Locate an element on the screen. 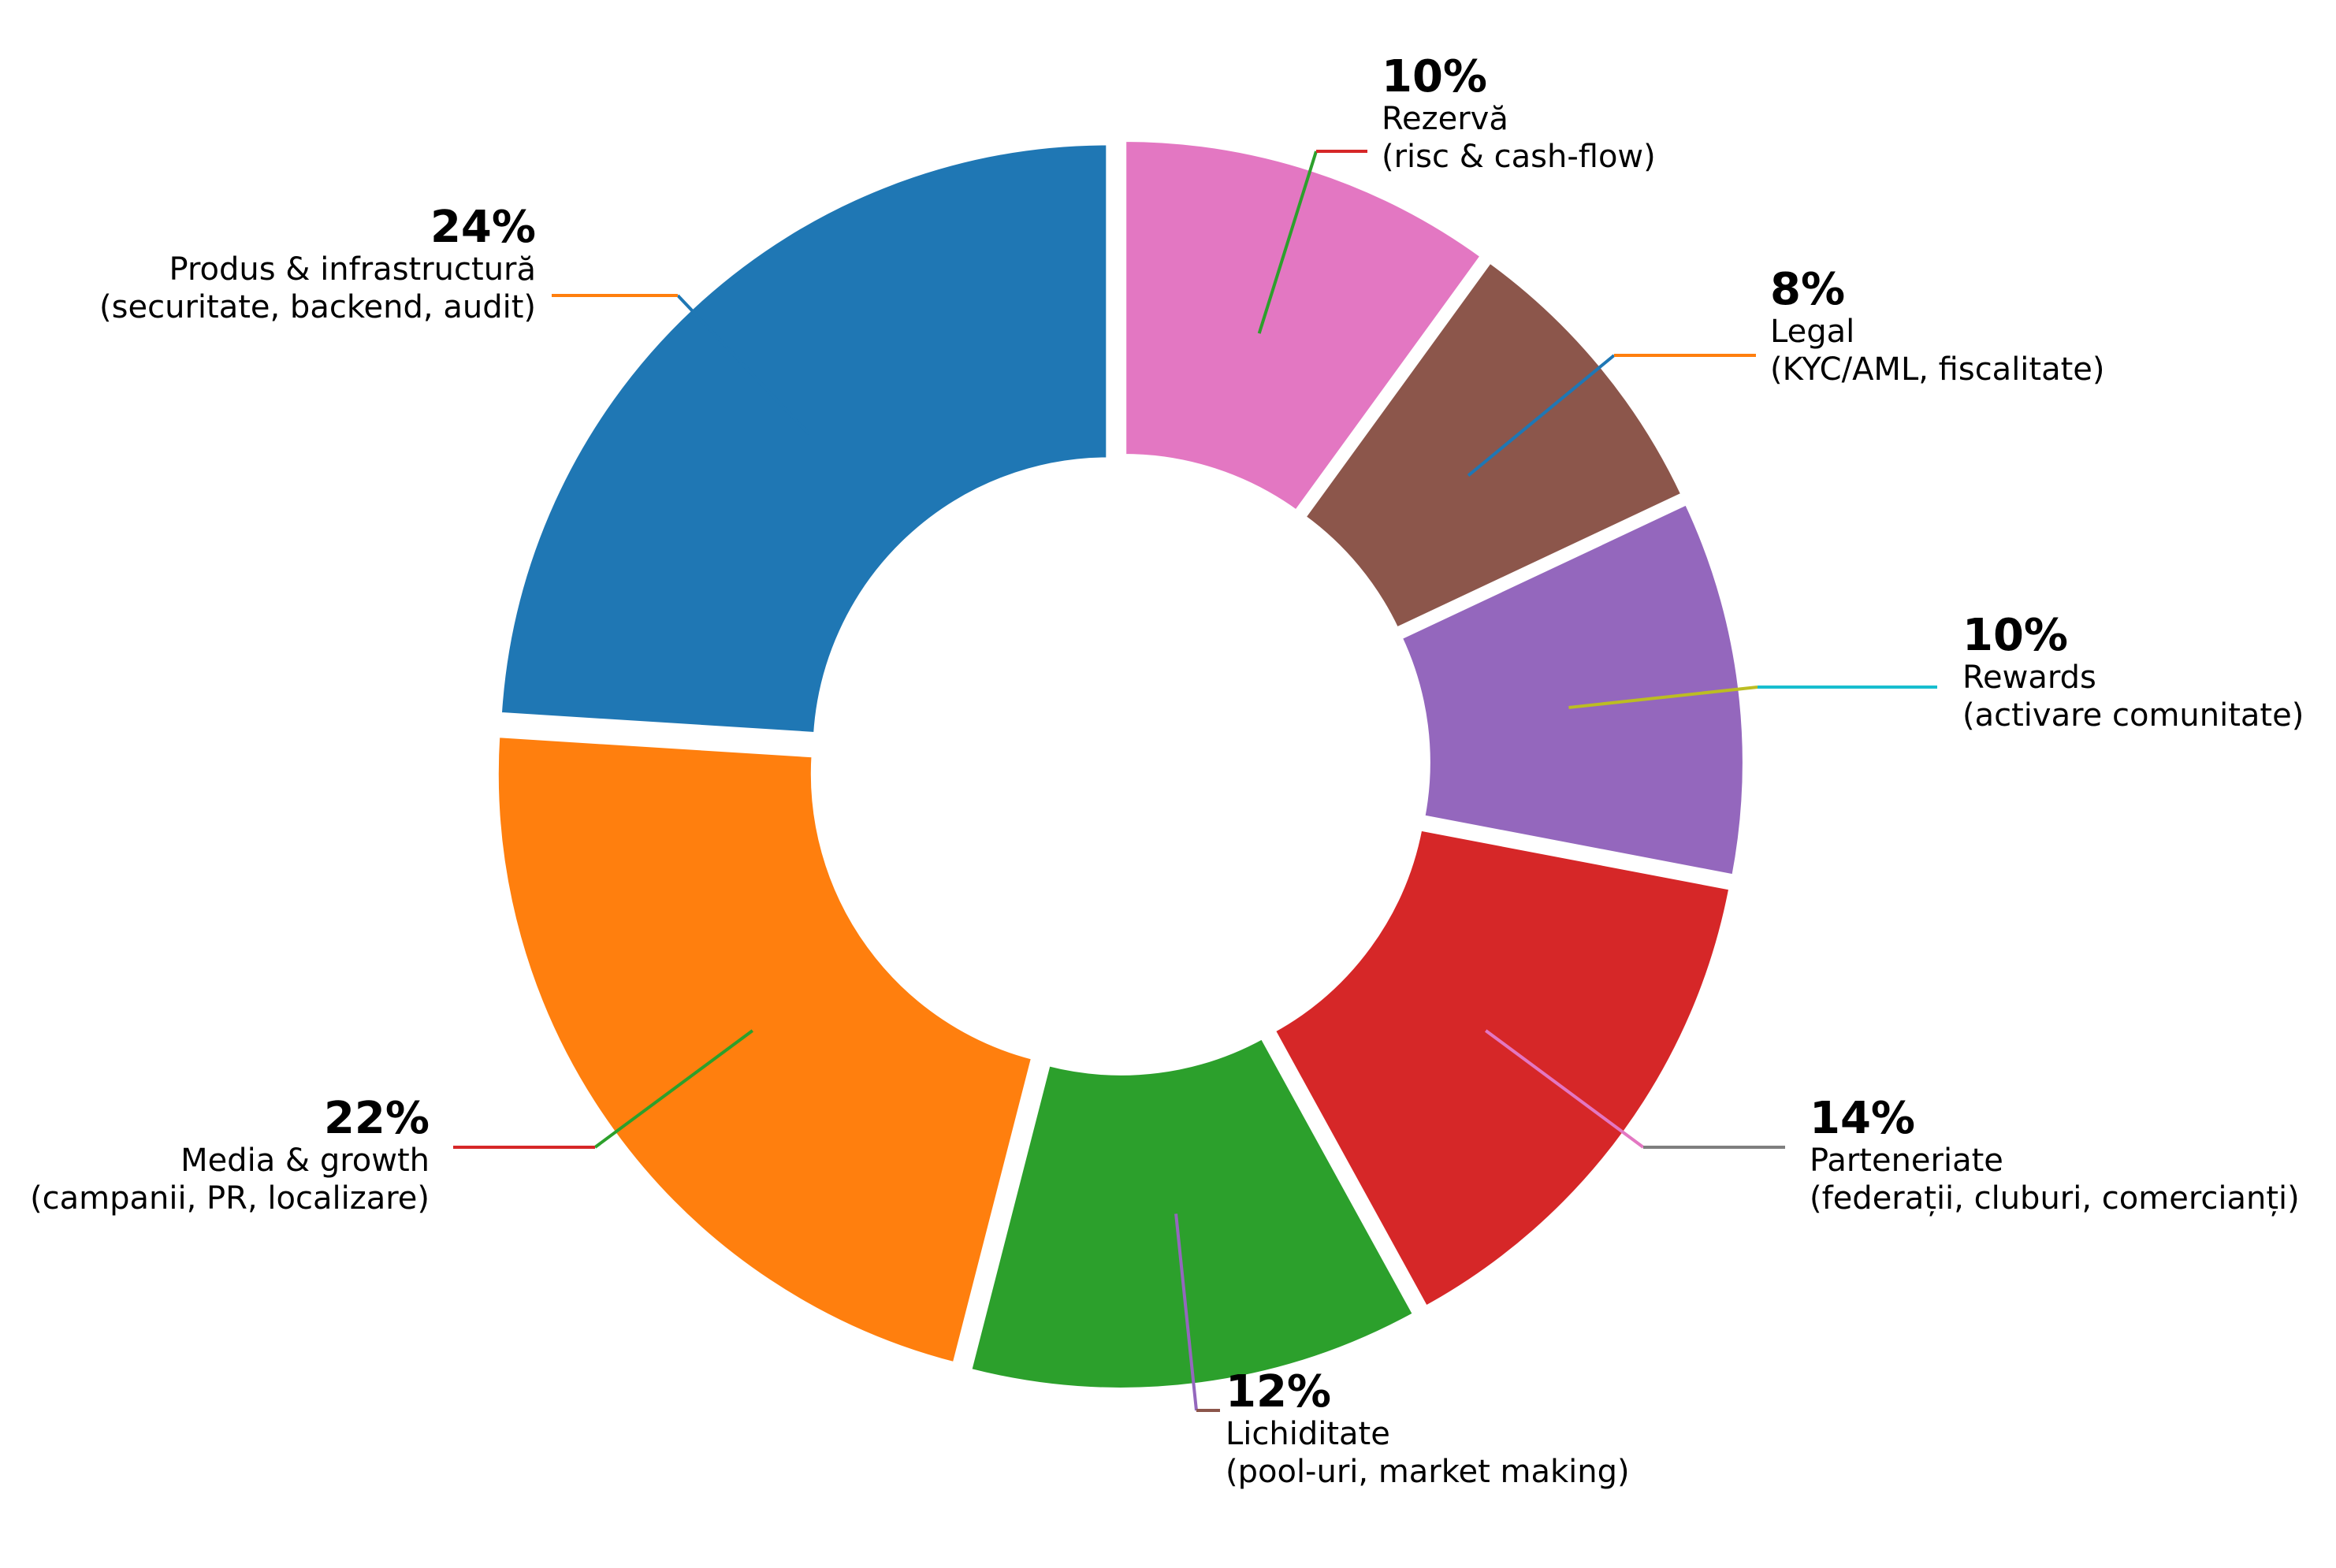 This screenshot has width=2336, height=1568. slice-name-3: Rewards is located at coordinates (2029, 678).